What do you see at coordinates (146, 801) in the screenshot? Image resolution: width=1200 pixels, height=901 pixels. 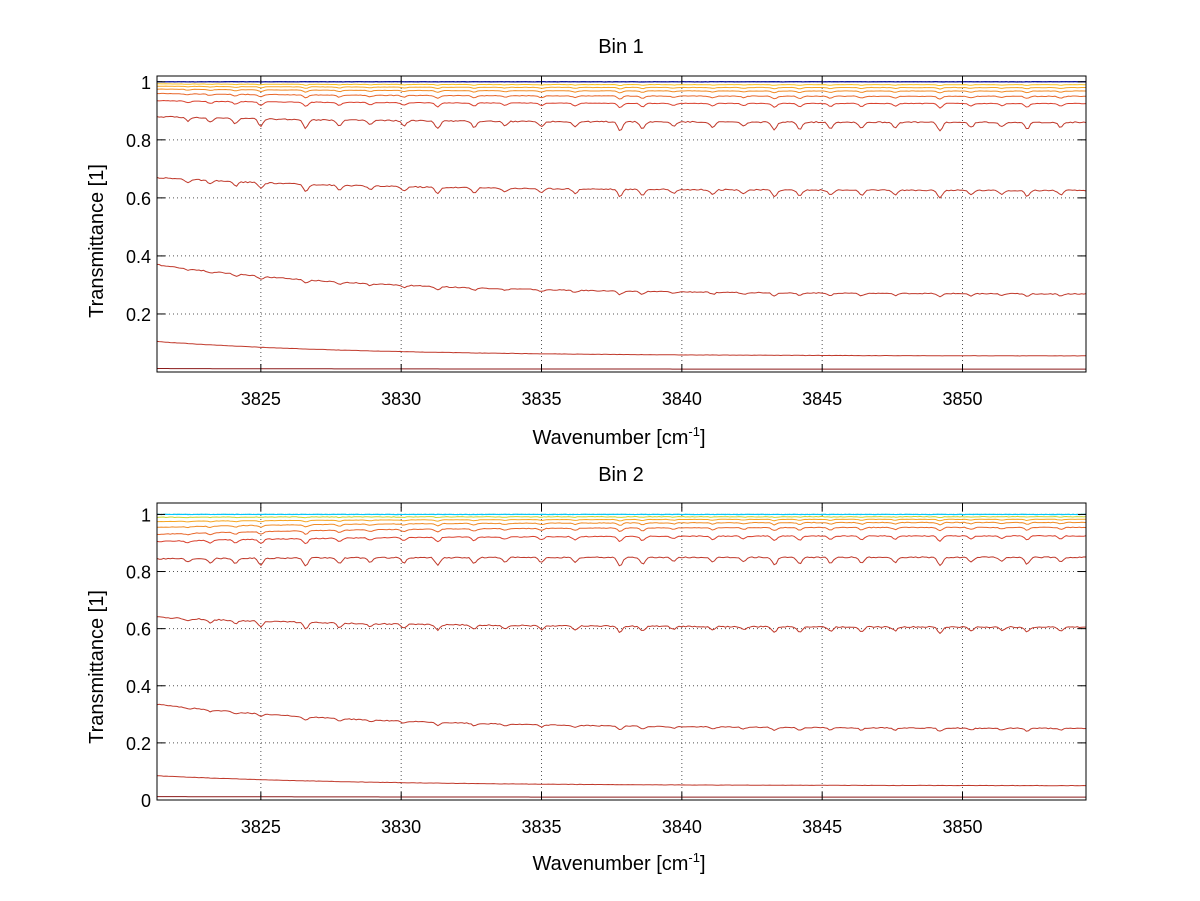 I see `y-tick-label: 0` at bounding box center [146, 801].